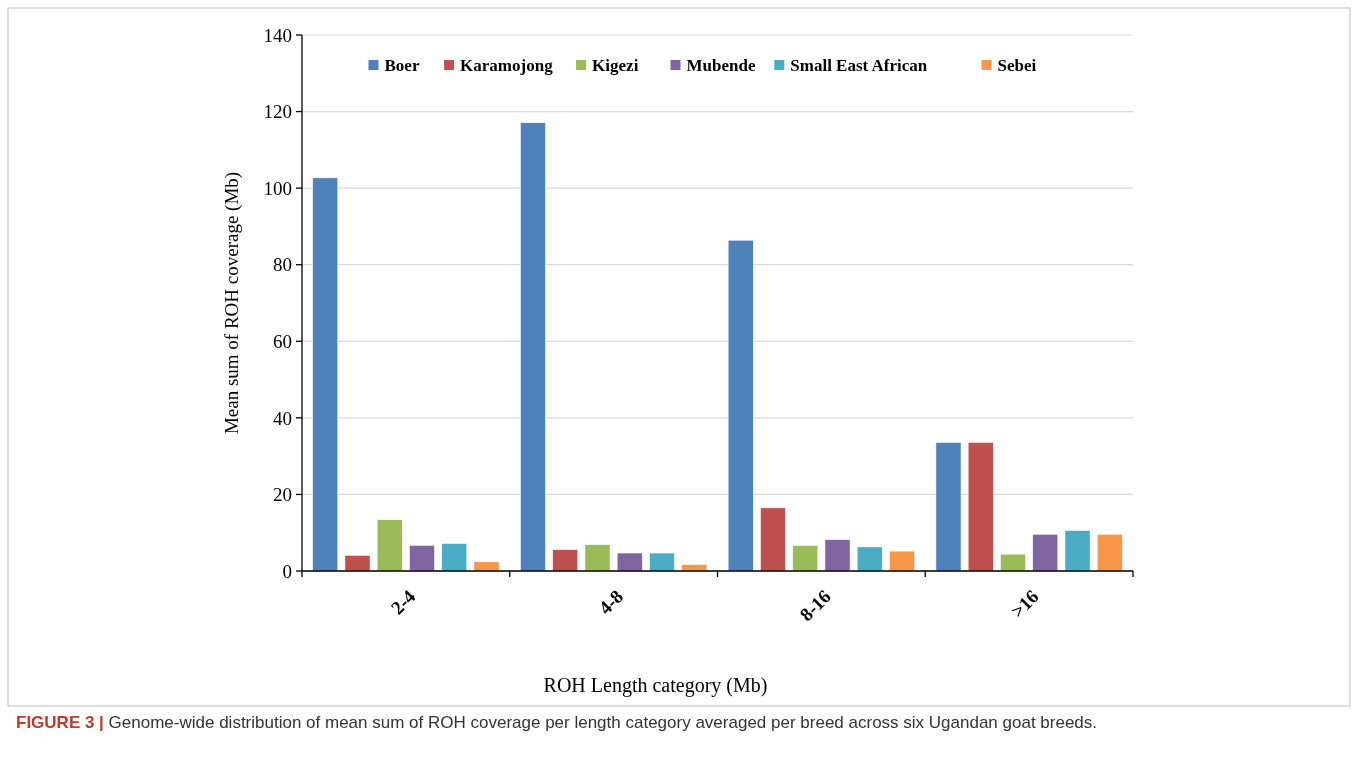 This screenshot has height=764, width=1358. I want to click on y-tick-label: 20, so click(282, 495).